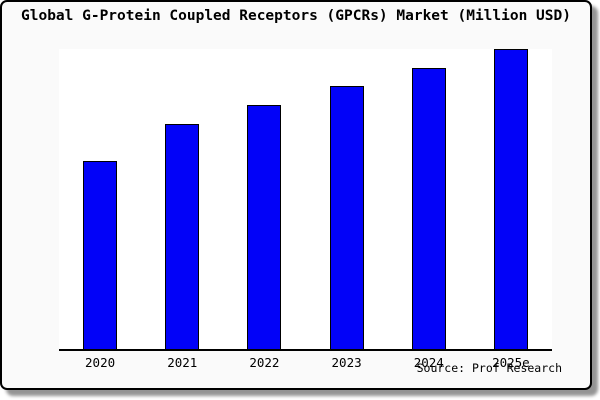 The height and width of the screenshot is (400, 600). Describe the element at coordinates (264, 227) in the screenshot. I see `bar-2022` at that location.